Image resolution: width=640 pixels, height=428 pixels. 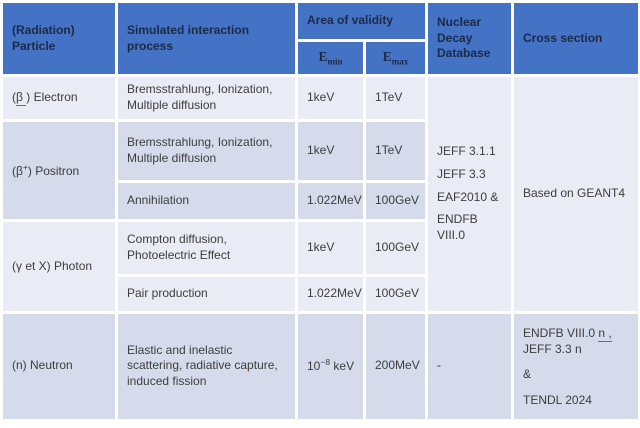 I want to click on positron-particle-post: ) Positron, so click(x=53, y=170).